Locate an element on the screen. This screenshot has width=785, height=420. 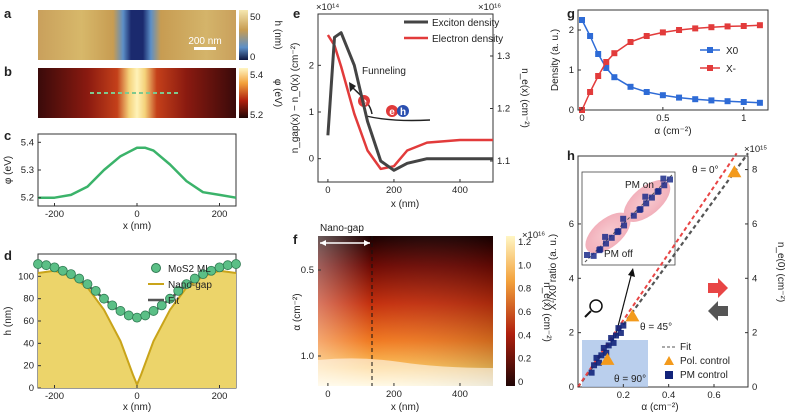
cbar-b-tick-min: 5.2 is located at coordinates (256, 115).